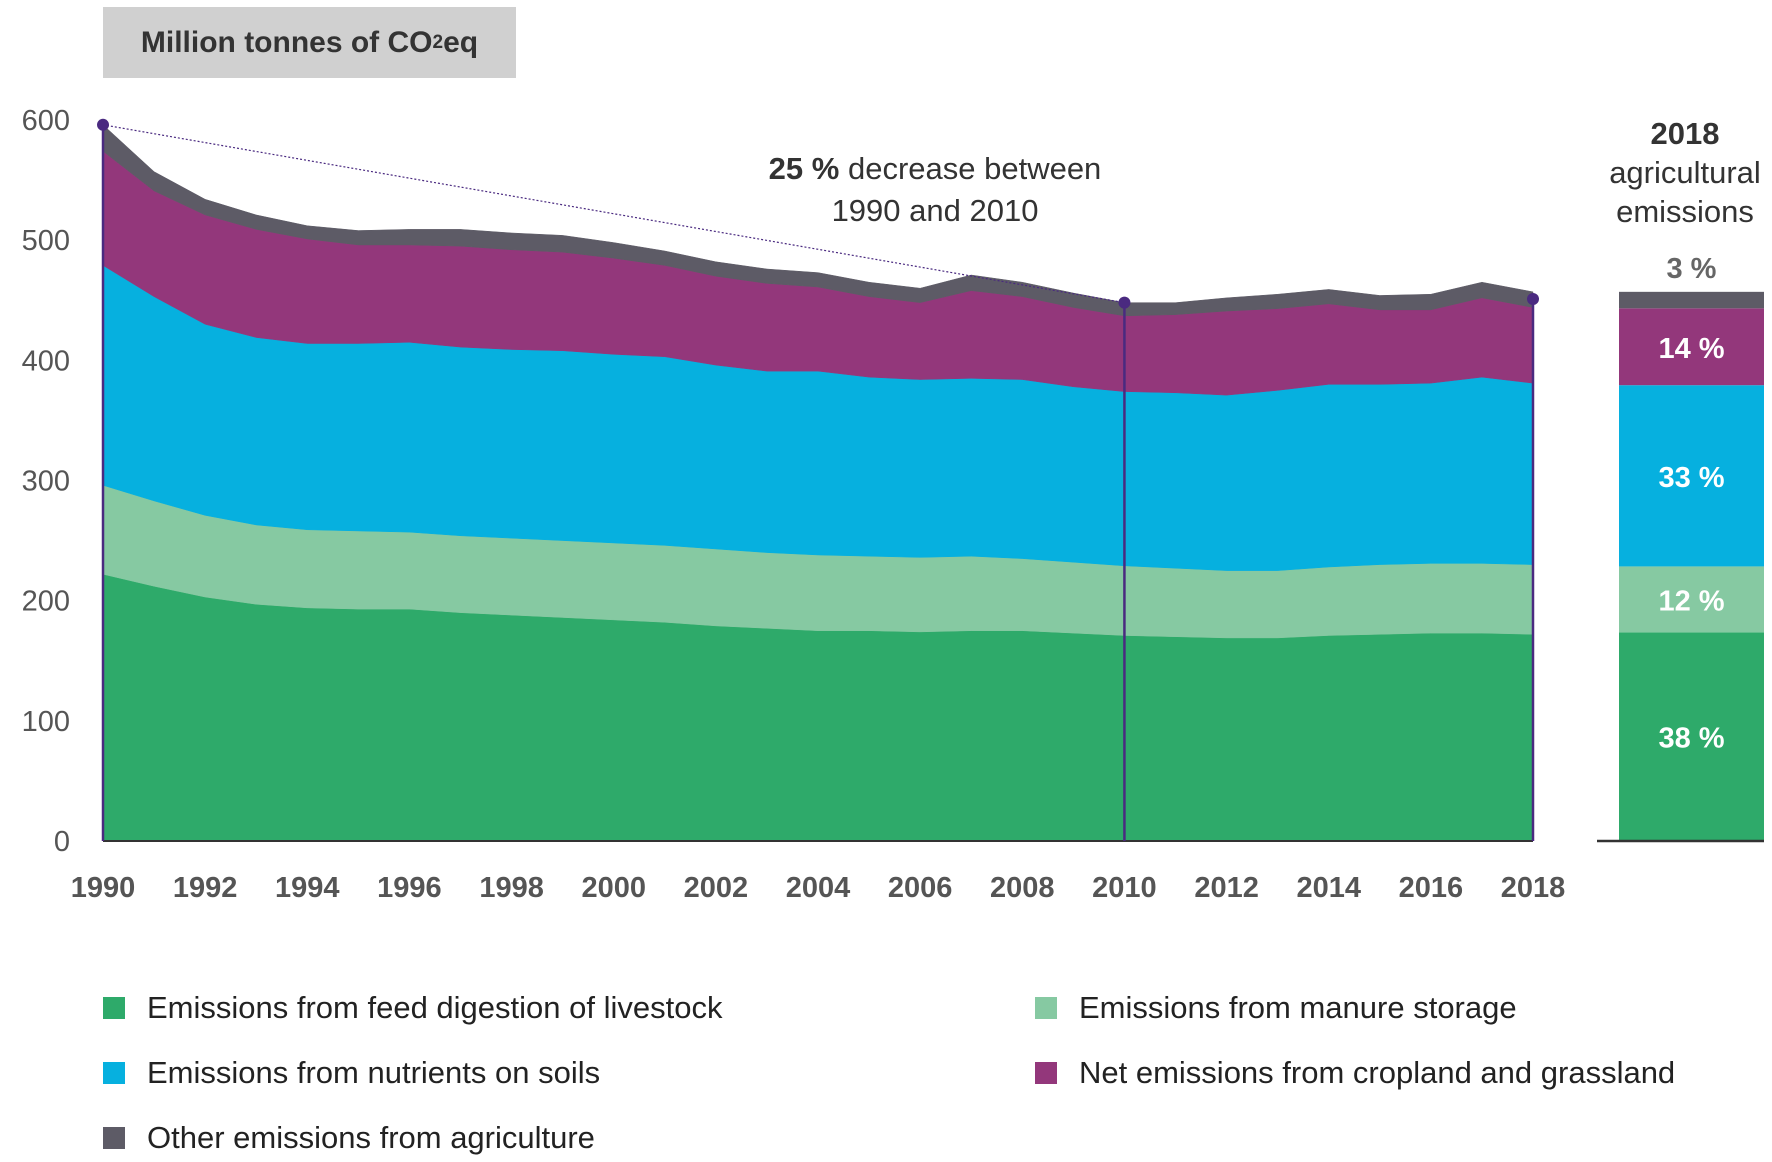 This screenshot has height=1162, width=1772. Describe the element at coordinates (613, 888) in the screenshot. I see `x-tick-label: 2000` at that location.